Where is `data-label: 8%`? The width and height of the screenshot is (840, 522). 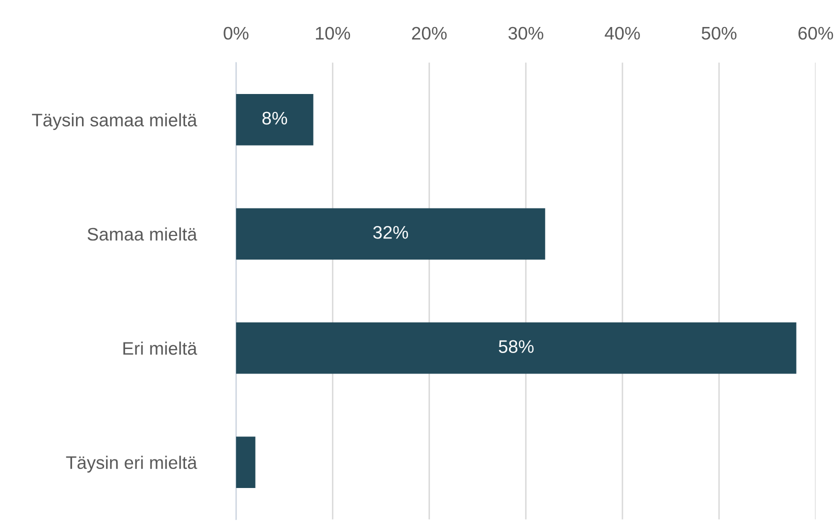
data-label: 8% is located at coordinates (275, 118).